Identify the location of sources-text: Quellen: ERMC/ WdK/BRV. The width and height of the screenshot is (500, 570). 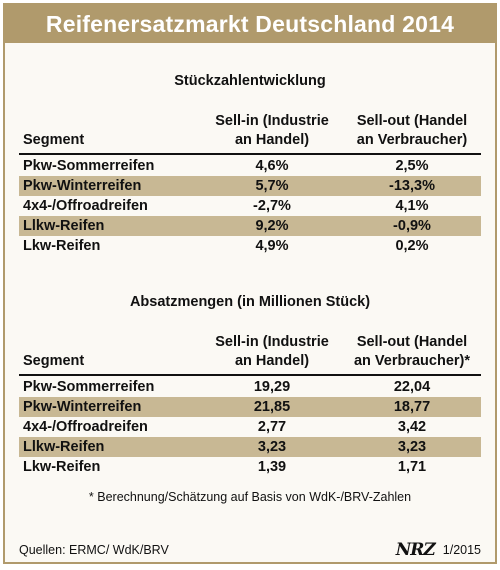
(94, 550).